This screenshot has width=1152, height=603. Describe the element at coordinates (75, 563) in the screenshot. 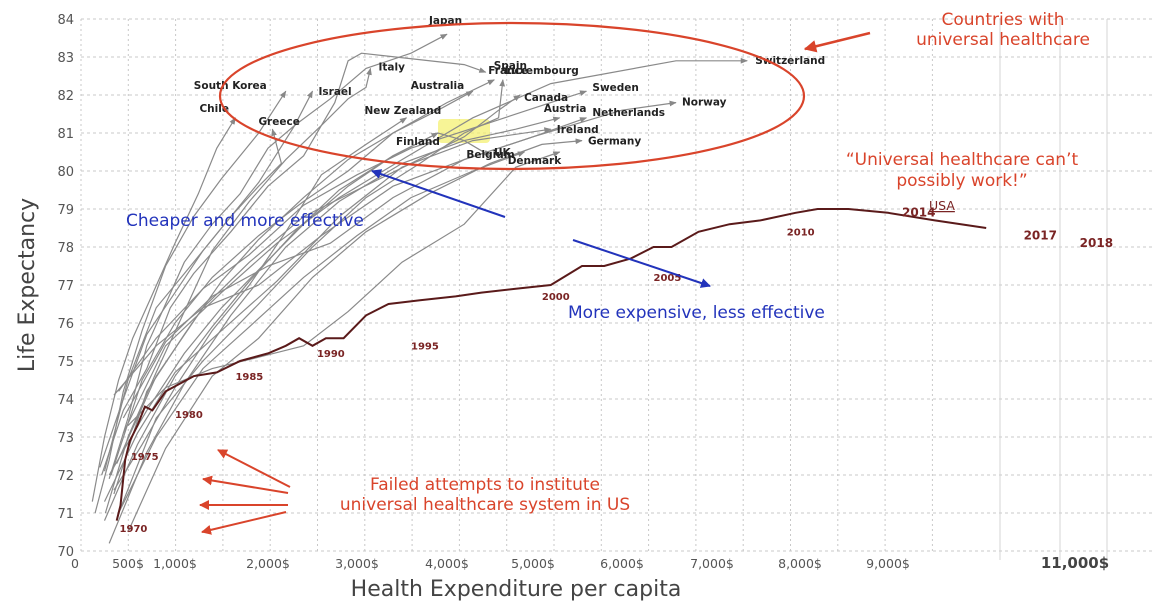

I see `x-tick-label: 0` at that location.